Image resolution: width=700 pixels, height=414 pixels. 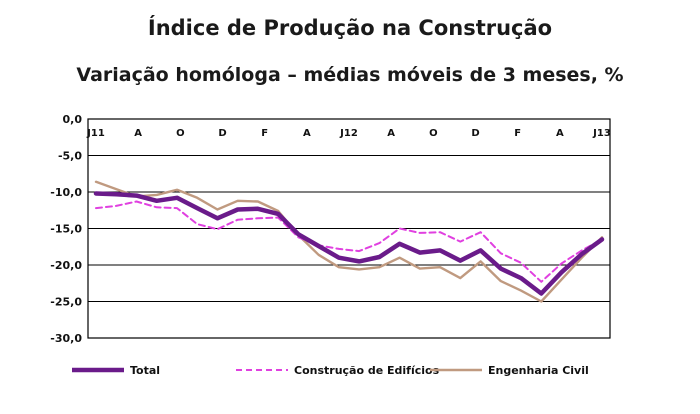 What do you see at coordinates (95, 133) in the screenshot?
I see `x-tick-label: J11` at bounding box center [95, 133].